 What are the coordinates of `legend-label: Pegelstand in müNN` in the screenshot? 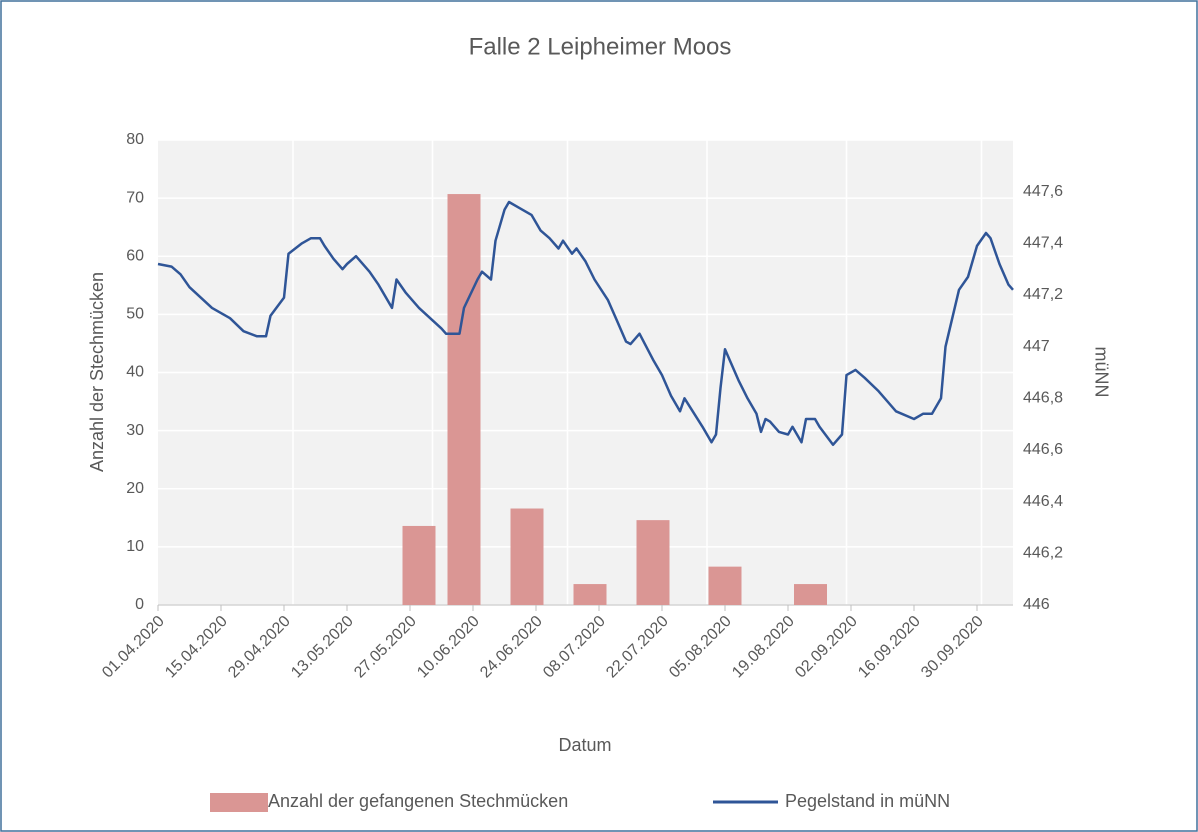 It's located at (867, 801).